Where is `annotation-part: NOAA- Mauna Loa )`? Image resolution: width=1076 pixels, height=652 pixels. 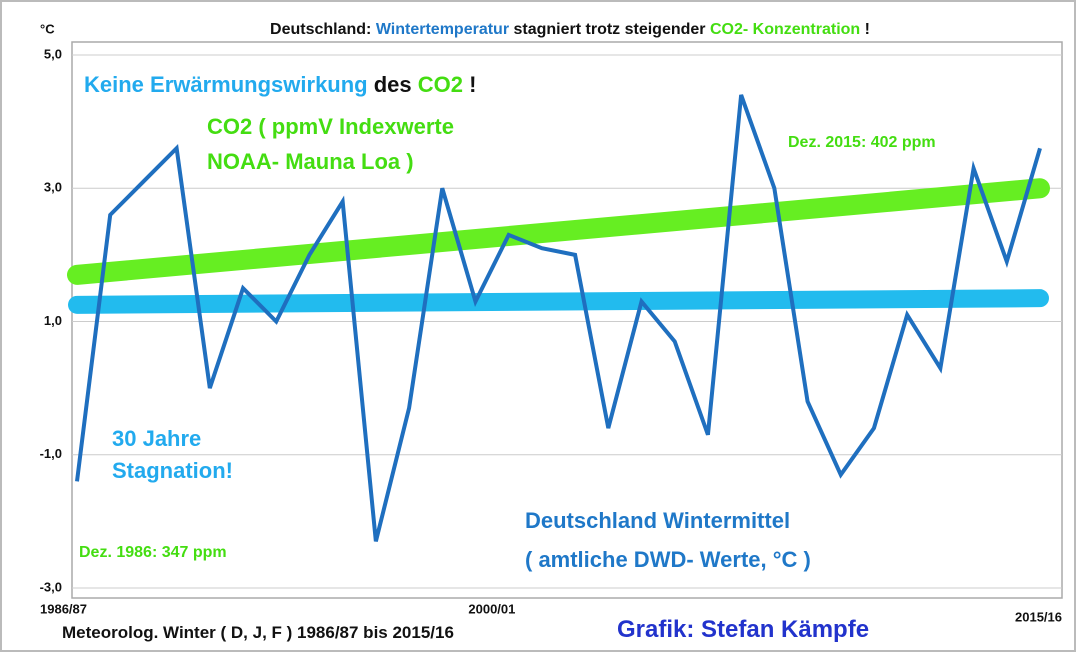
annotation-part: NOAA- Mauna Loa ) is located at coordinates (310, 161).